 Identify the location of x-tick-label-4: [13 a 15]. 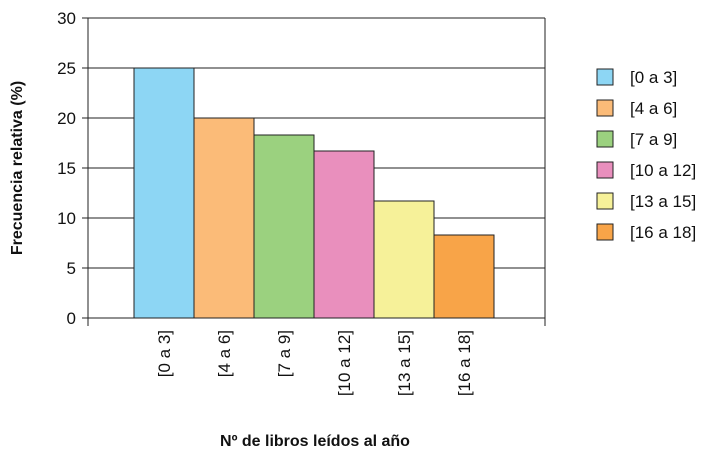
(404, 363).